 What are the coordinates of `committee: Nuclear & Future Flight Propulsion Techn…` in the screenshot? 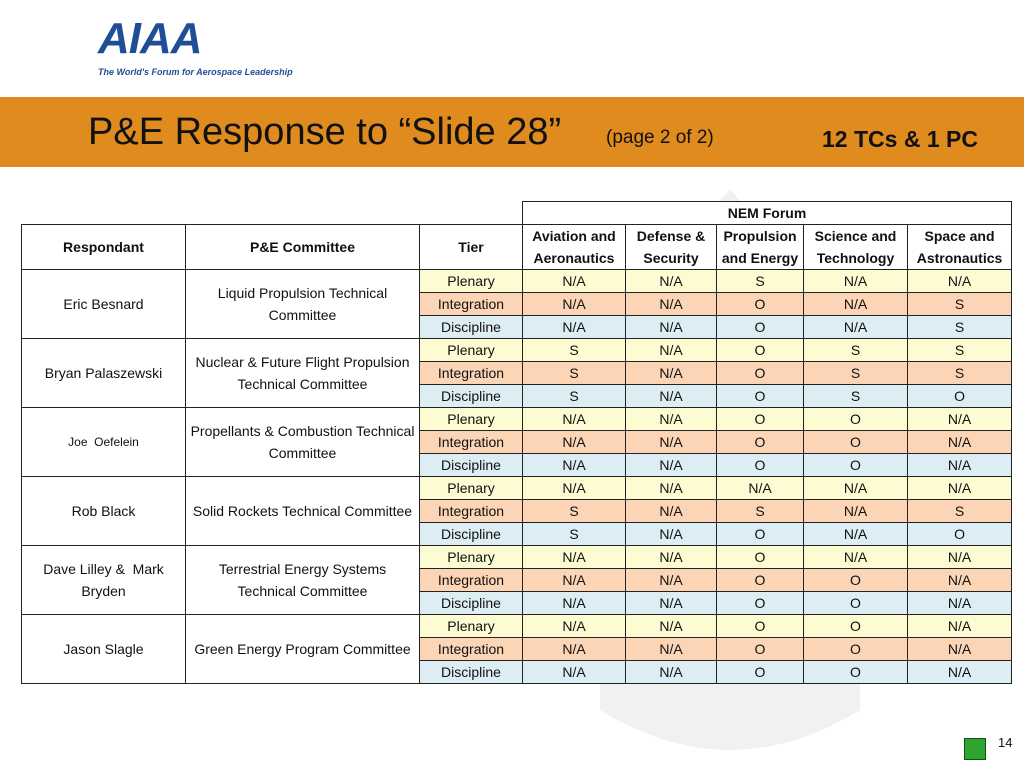 It's located at (302, 373).